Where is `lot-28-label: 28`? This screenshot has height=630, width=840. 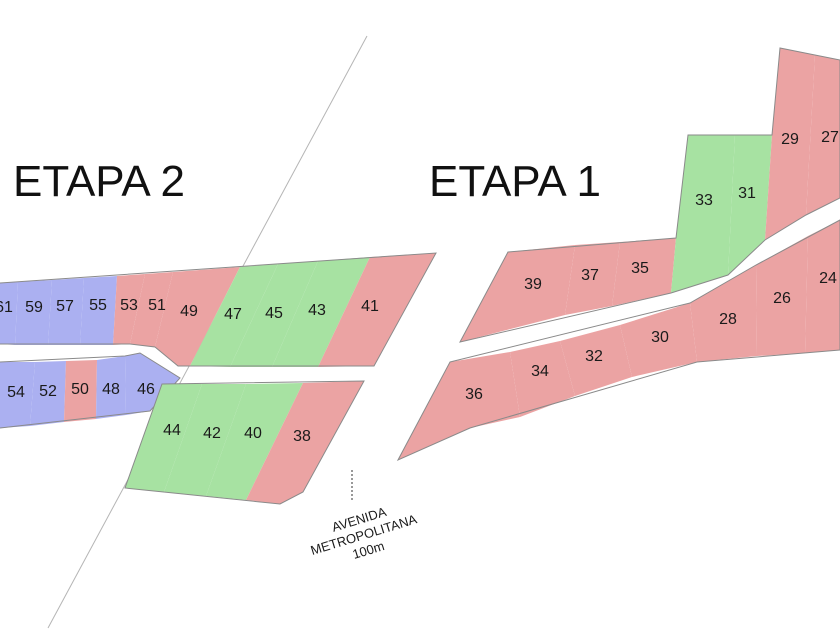
lot-28-label: 28 is located at coordinates (728, 319).